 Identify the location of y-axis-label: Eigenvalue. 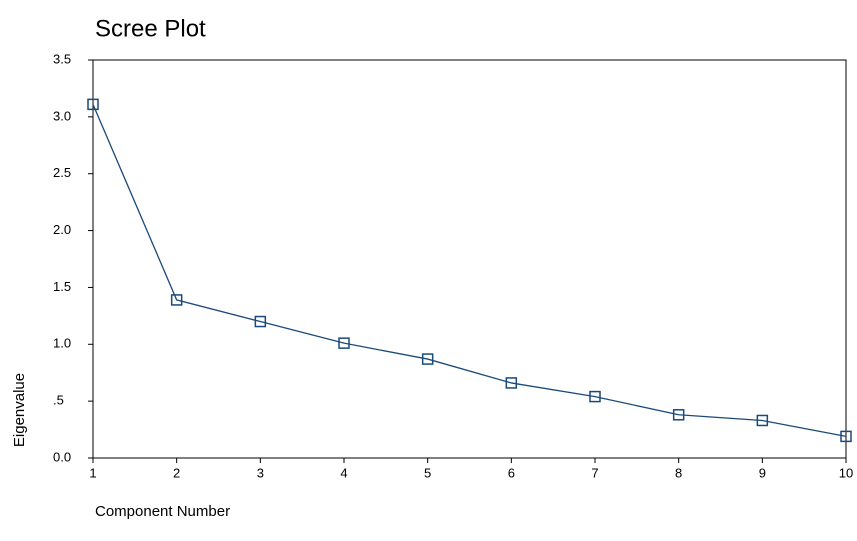
(19, 410).